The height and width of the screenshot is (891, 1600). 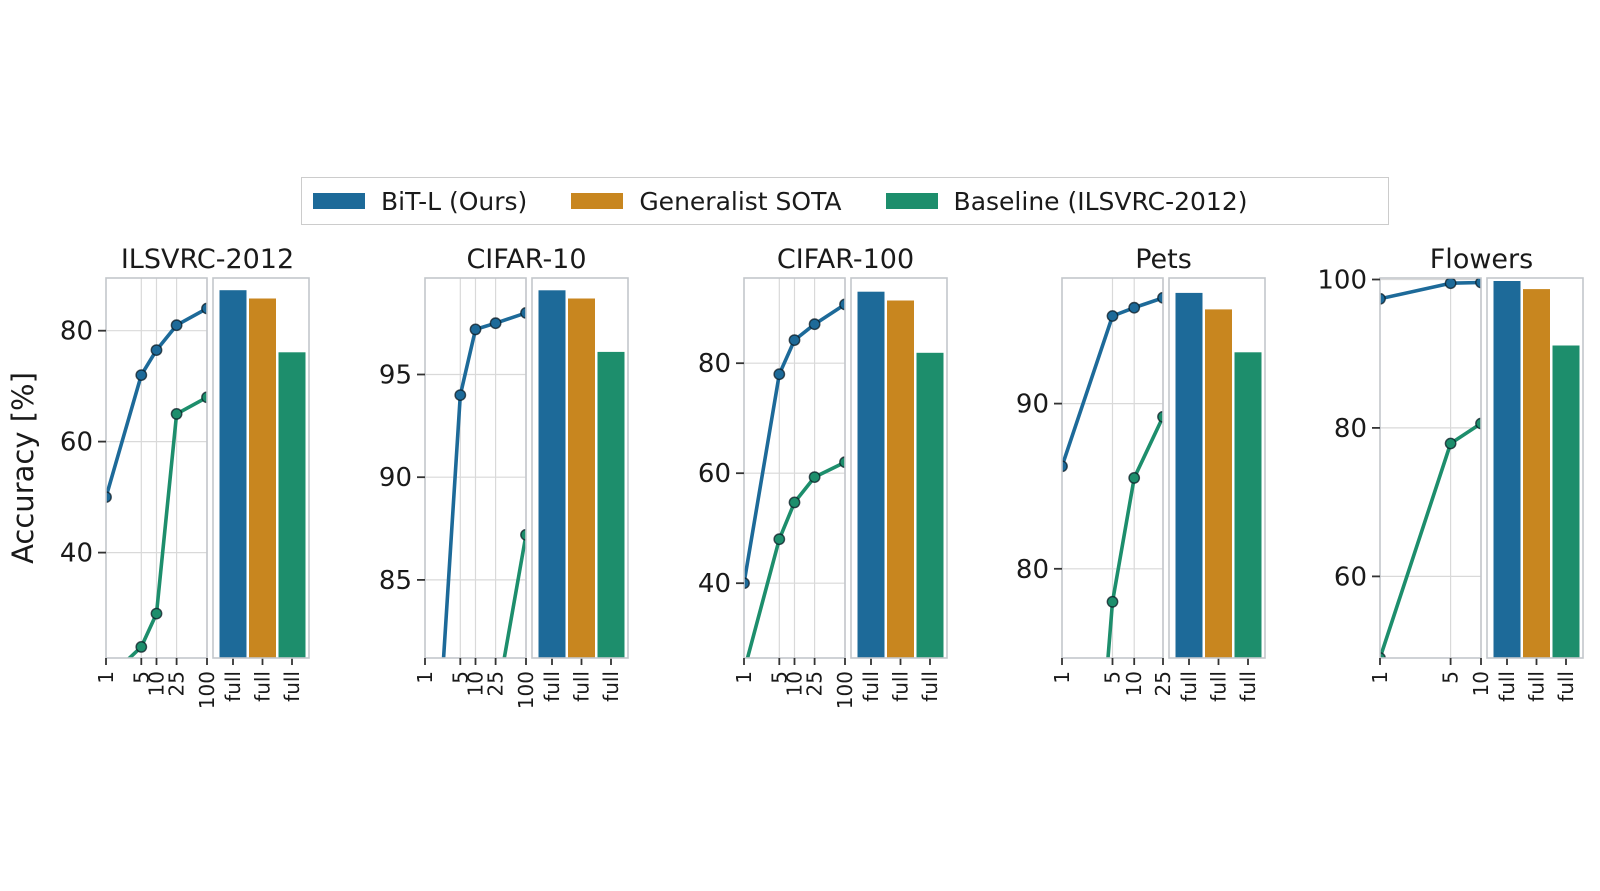 I want to click on baseline-color-swatch, so click(x=911, y=201).